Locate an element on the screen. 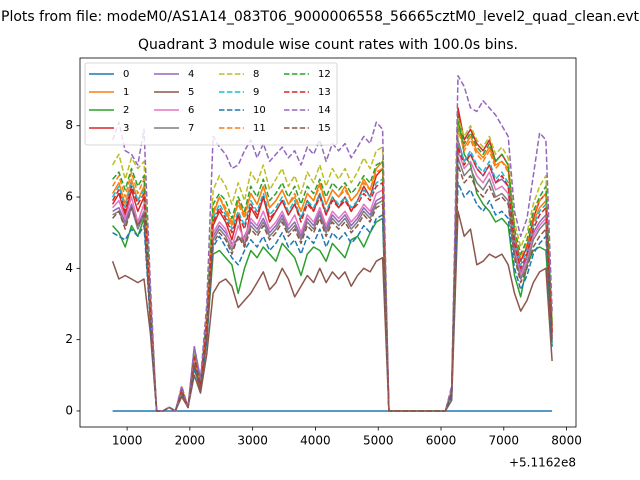  legend-label-1: 1 is located at coordinates (126, 92).